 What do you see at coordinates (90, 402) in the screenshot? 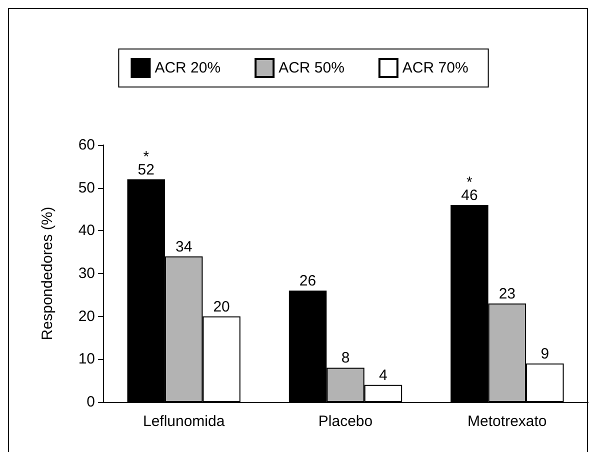
I see `y-tick-label: 0` at bounding box center [90, 402].